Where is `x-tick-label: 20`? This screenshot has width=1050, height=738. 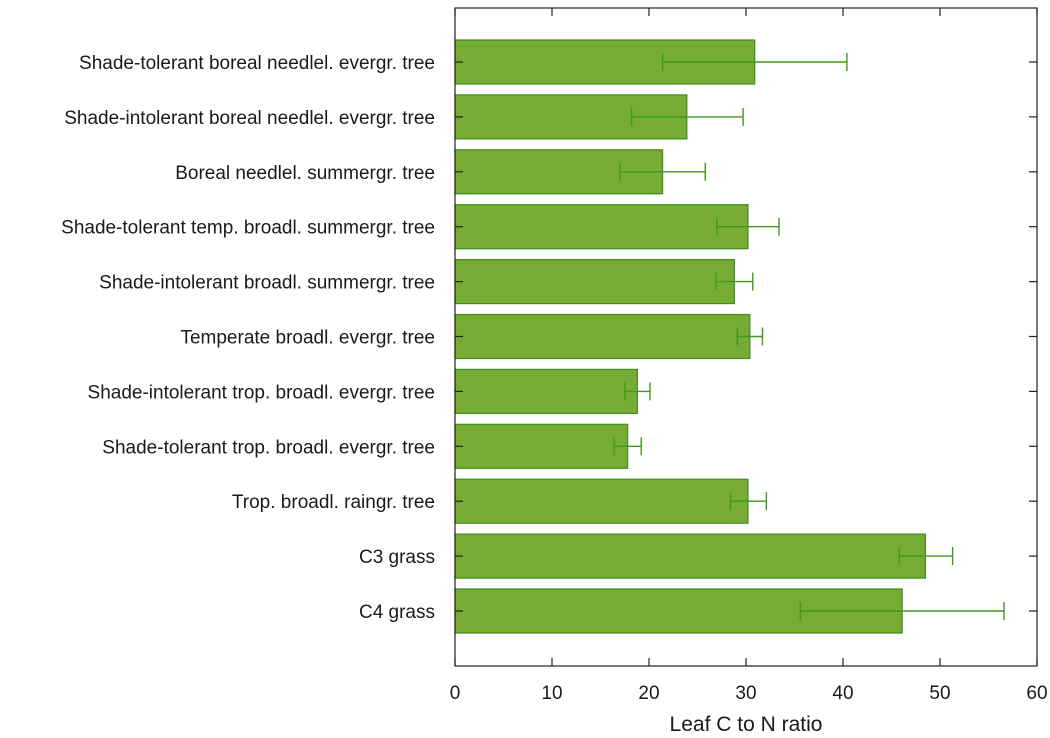 x-tick-label: 20 is located at coordinates (648, 693).